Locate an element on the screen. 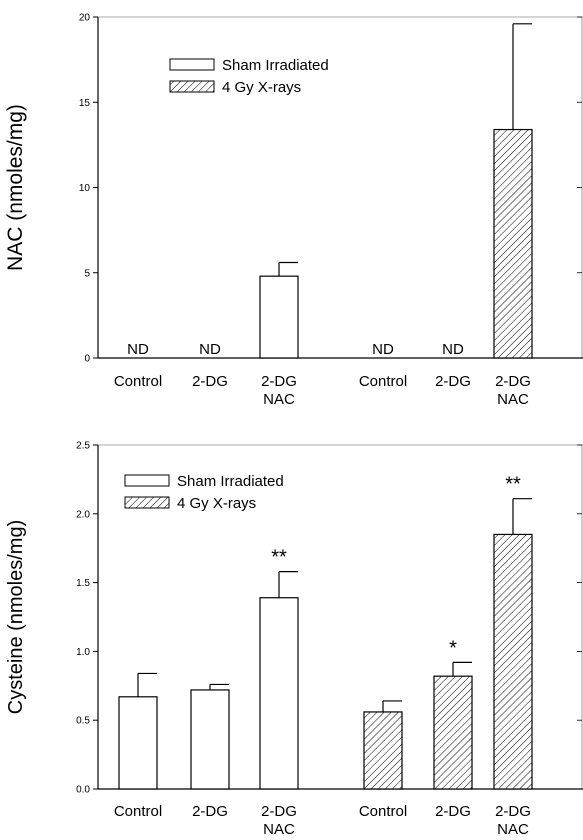 Image resolution: width=583 pixels, height=840 pixels. y-tick-label: 1.0 is located at coordinates (83, 652).